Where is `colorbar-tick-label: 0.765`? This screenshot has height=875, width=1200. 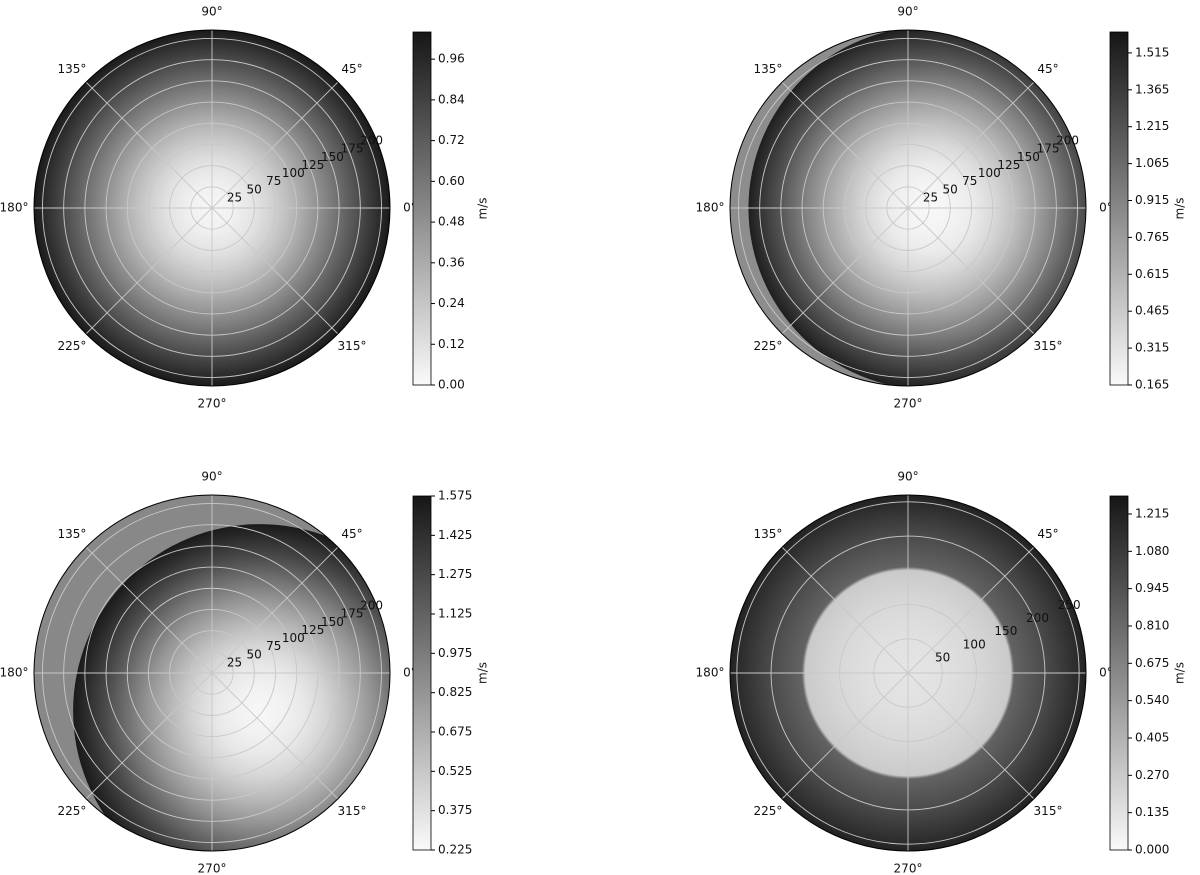
colorbar-tick-label: 0.765 is located at coordinates (1152, 237).